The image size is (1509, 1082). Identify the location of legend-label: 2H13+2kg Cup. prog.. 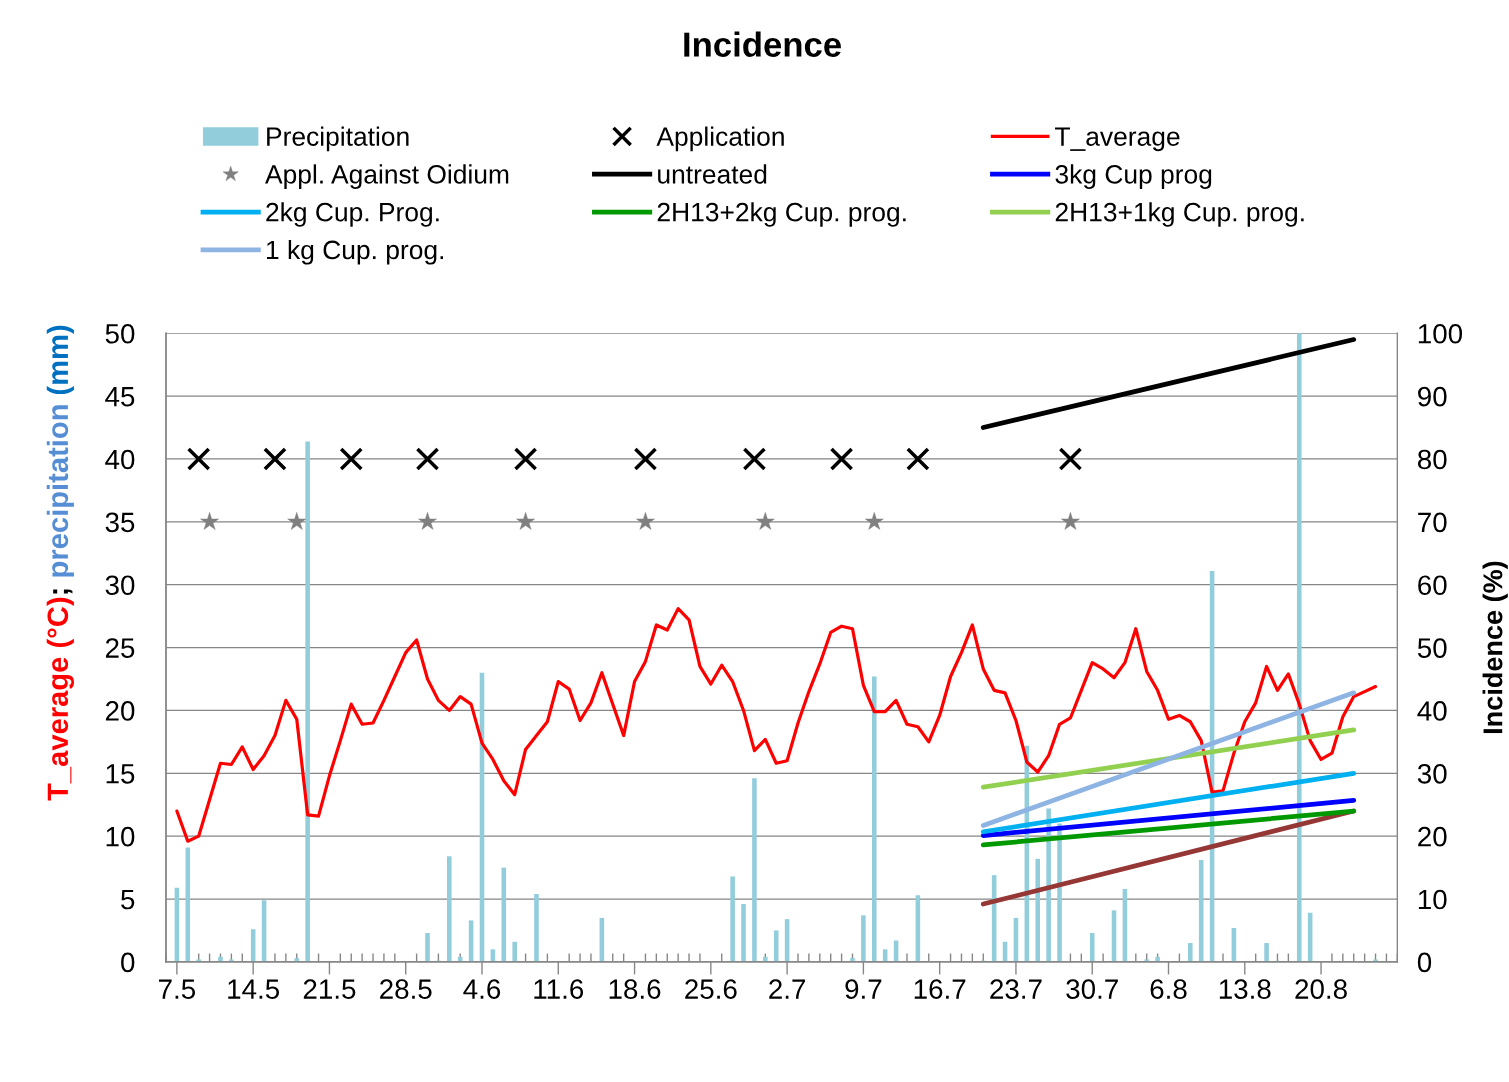
(781, 214).